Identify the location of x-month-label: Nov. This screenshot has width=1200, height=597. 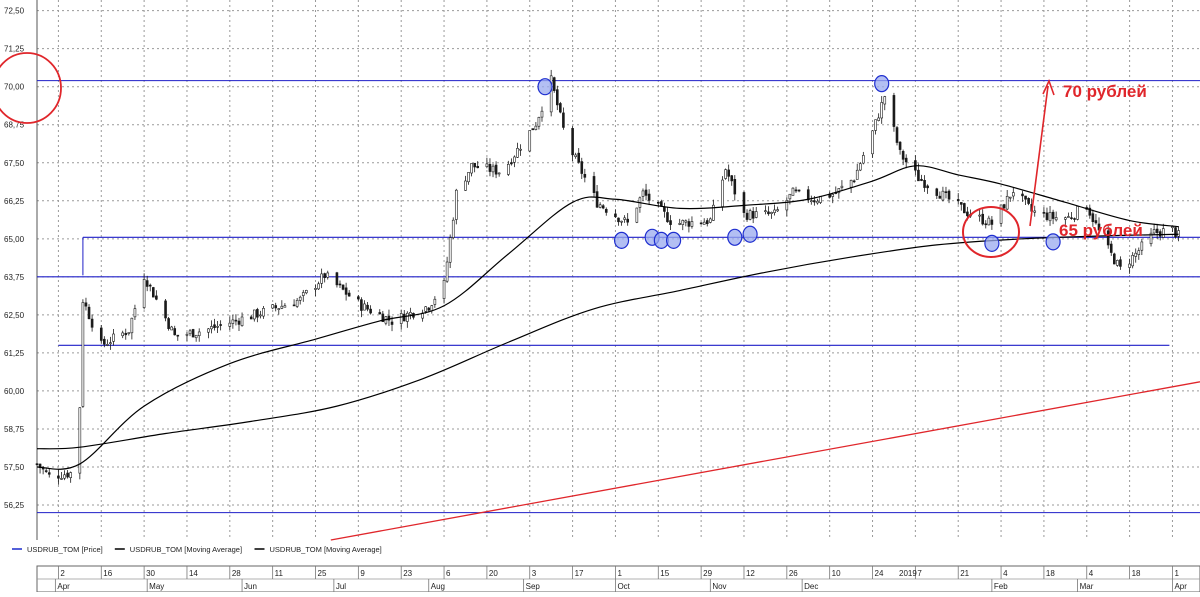
(719, 586).